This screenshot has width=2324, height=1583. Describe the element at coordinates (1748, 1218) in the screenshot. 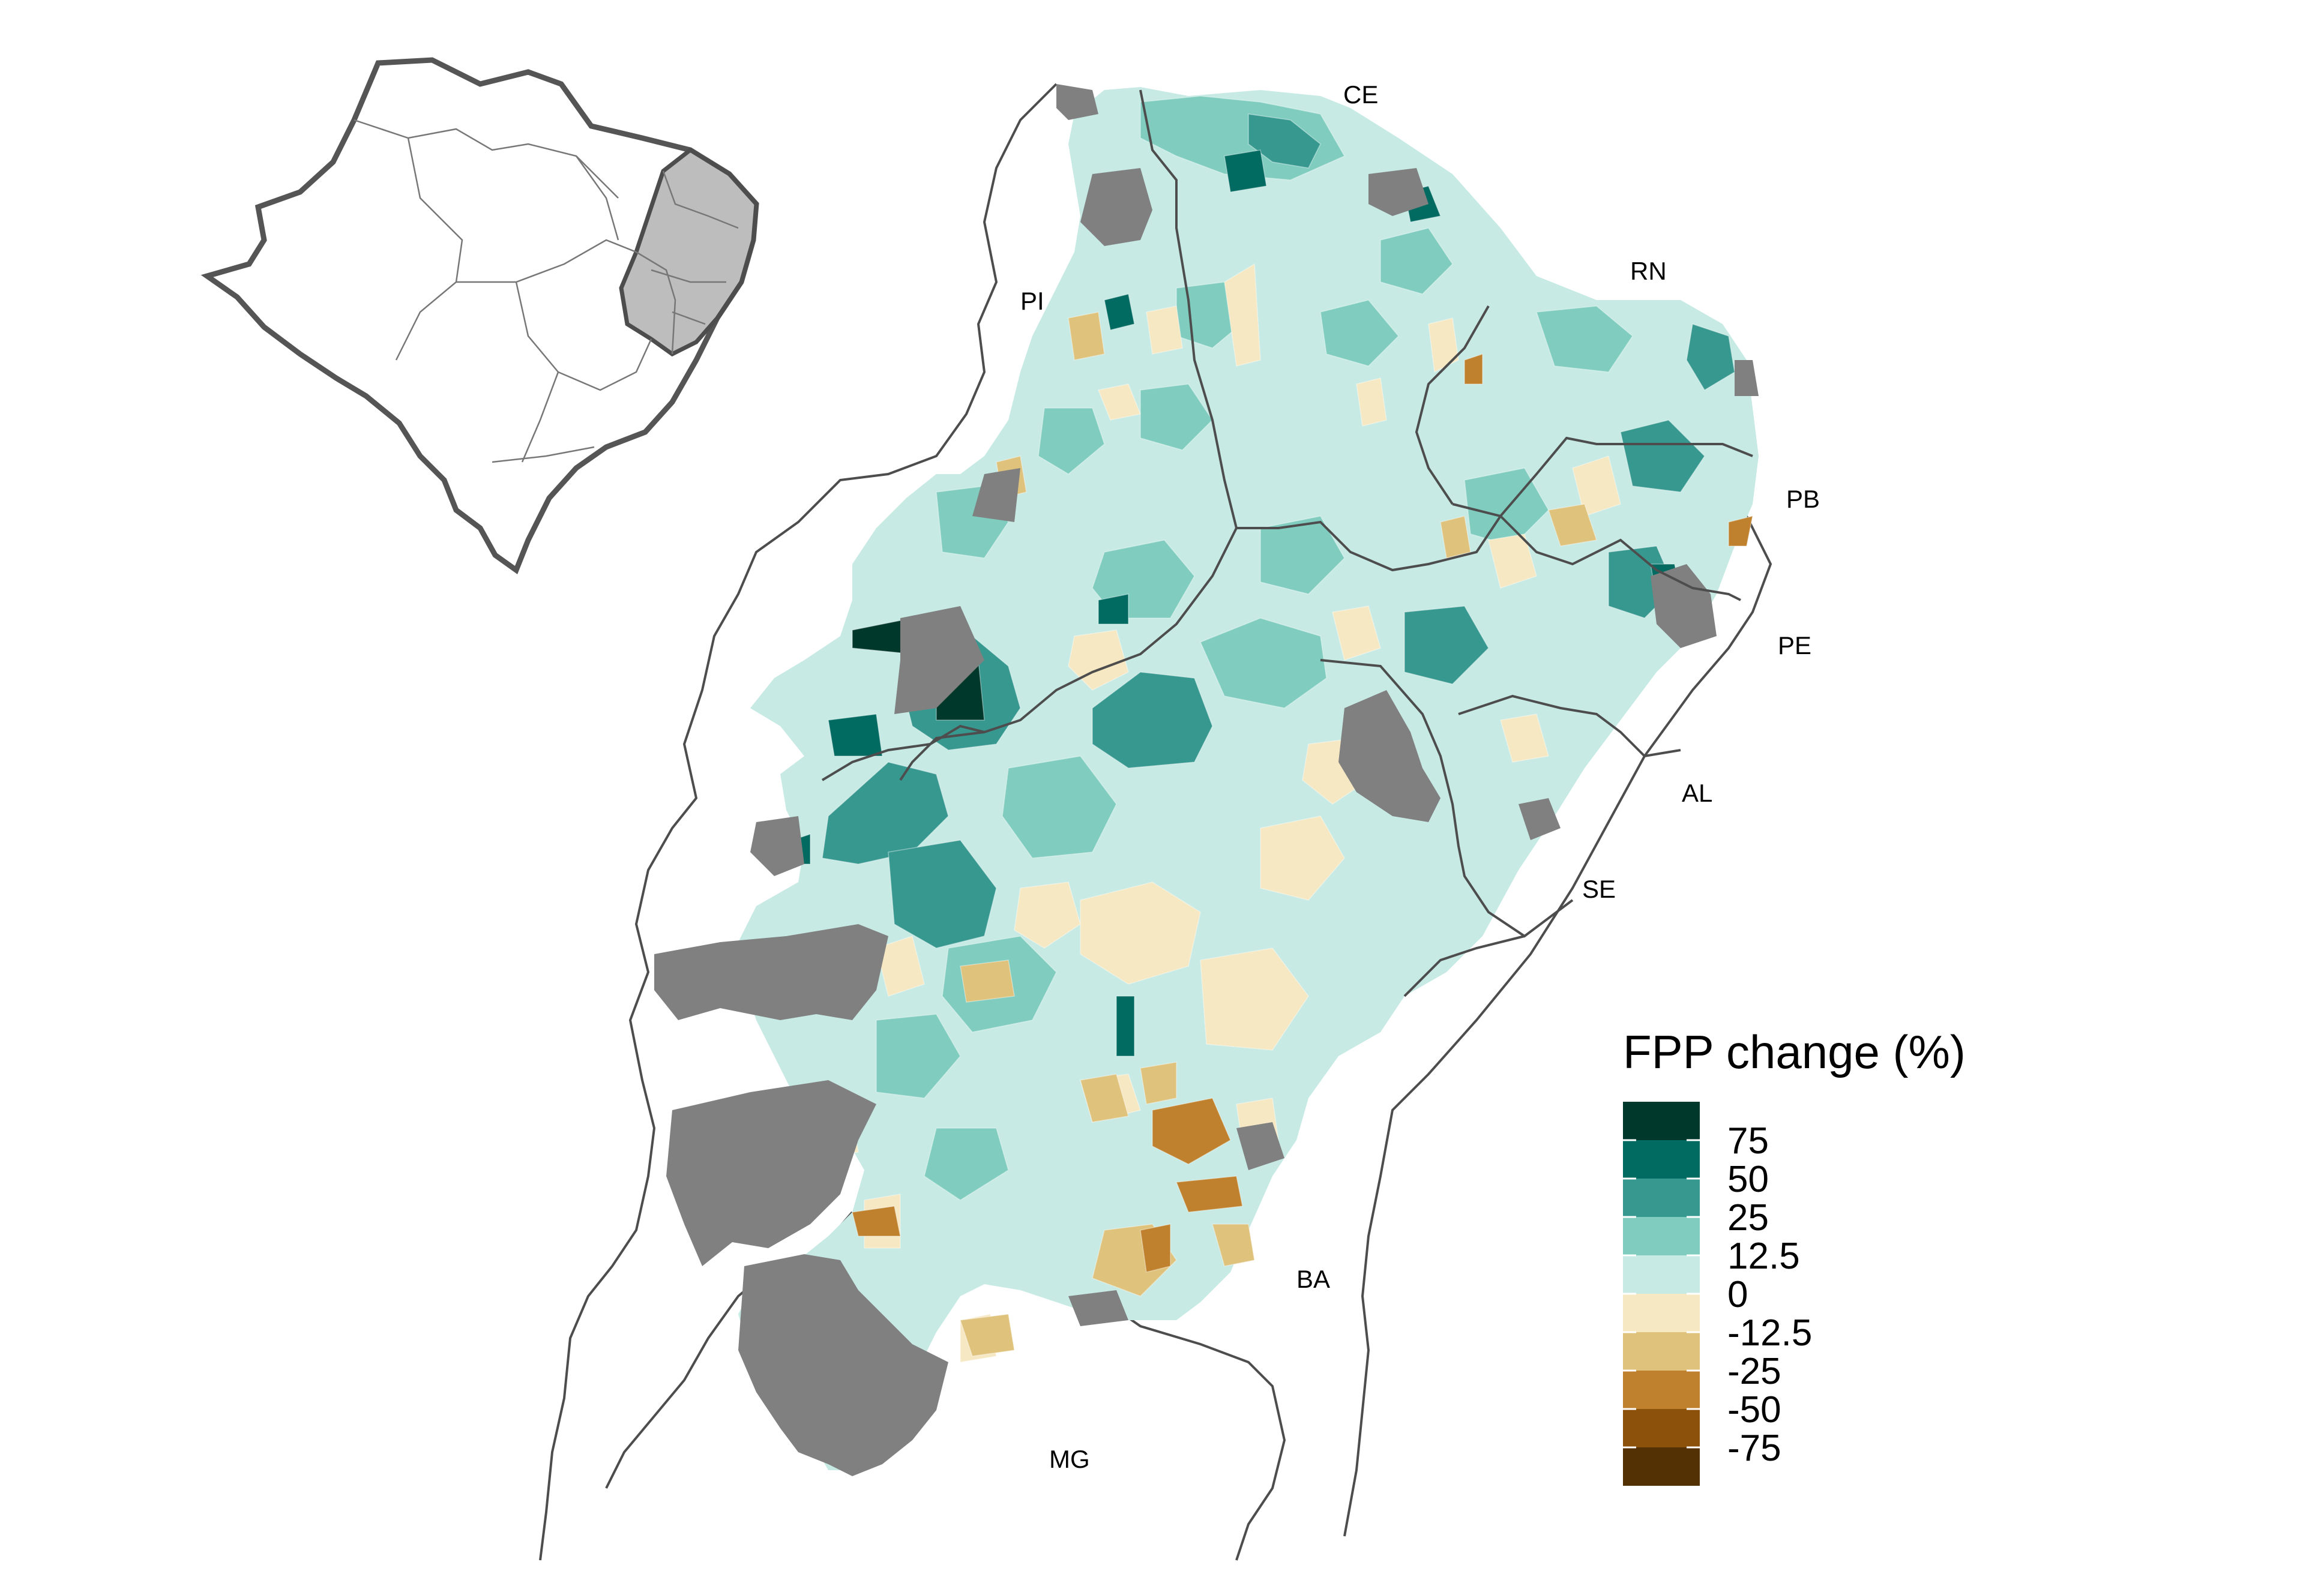

I see `legend-tick-label: 25` at that location.